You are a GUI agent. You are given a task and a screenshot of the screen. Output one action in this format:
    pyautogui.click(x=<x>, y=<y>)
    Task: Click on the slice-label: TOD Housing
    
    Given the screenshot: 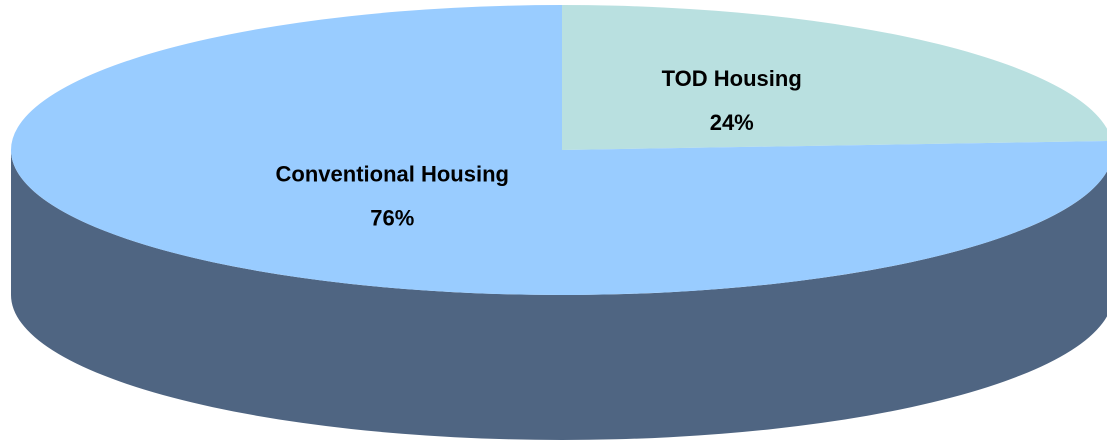 What is the action you would take?
    pyautogui.click(x=732, y=78)
    